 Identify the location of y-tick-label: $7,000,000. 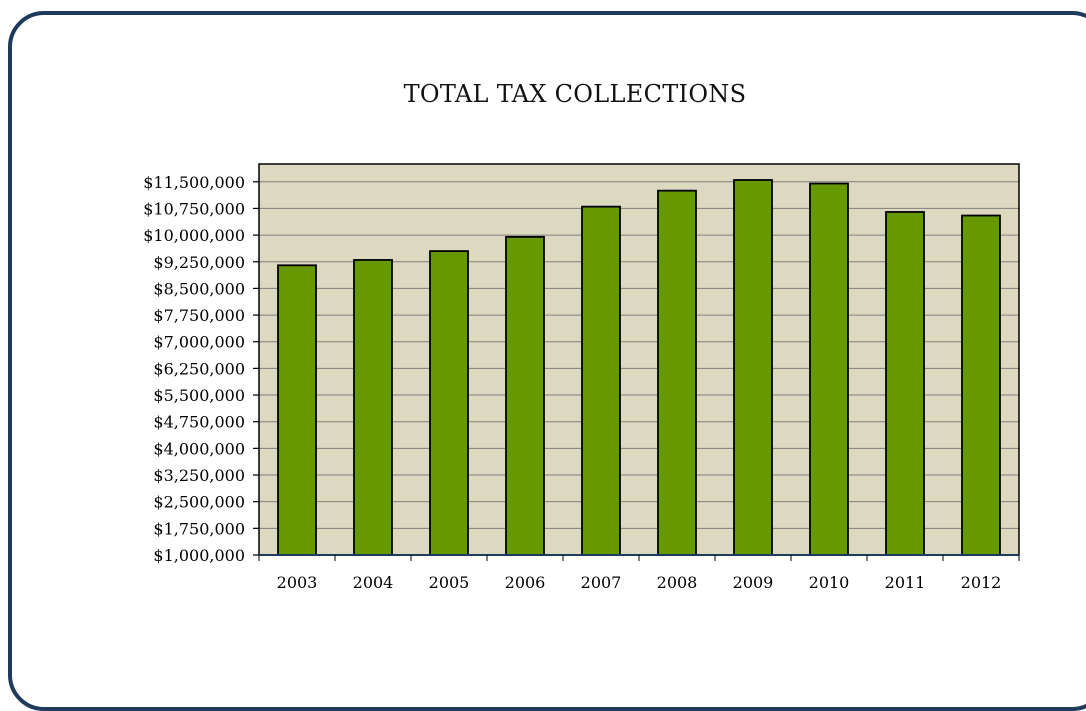
(199, 342).